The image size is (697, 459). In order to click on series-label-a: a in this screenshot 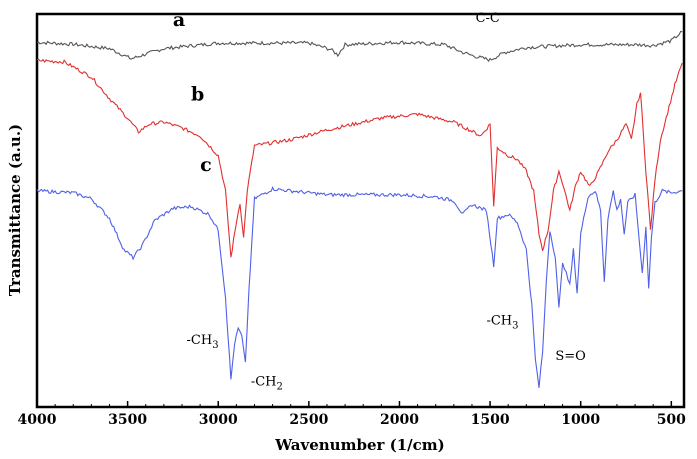, I will do `click(179, 20)`.